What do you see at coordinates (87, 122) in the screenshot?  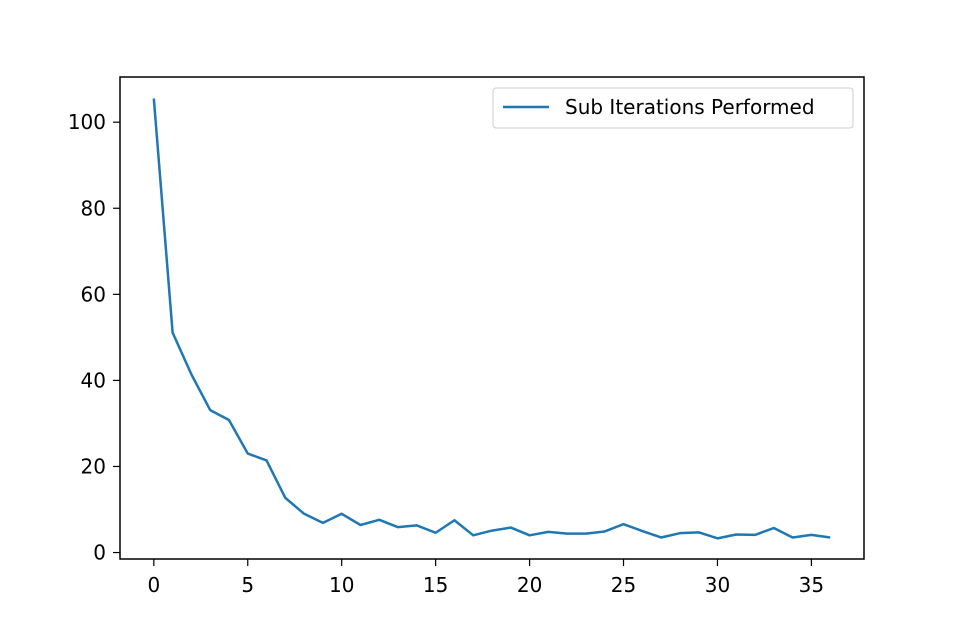 I see `y-tick-label: 100` at bounding box center [87, 122].